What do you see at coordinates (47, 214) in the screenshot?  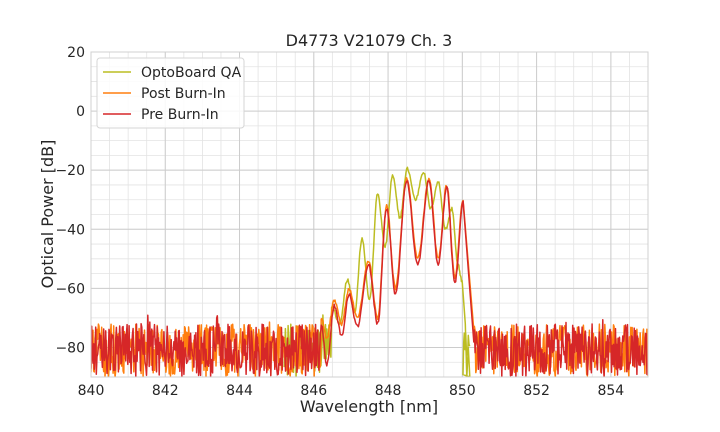 I see `y-axis-label: Optical Power [dB]` at bounding box center [47, 214].